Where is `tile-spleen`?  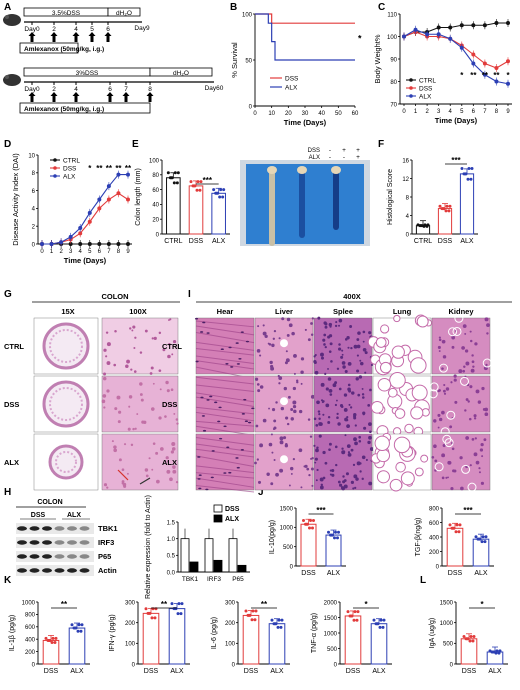
tile-spleen is located at coordinates (343, 346).